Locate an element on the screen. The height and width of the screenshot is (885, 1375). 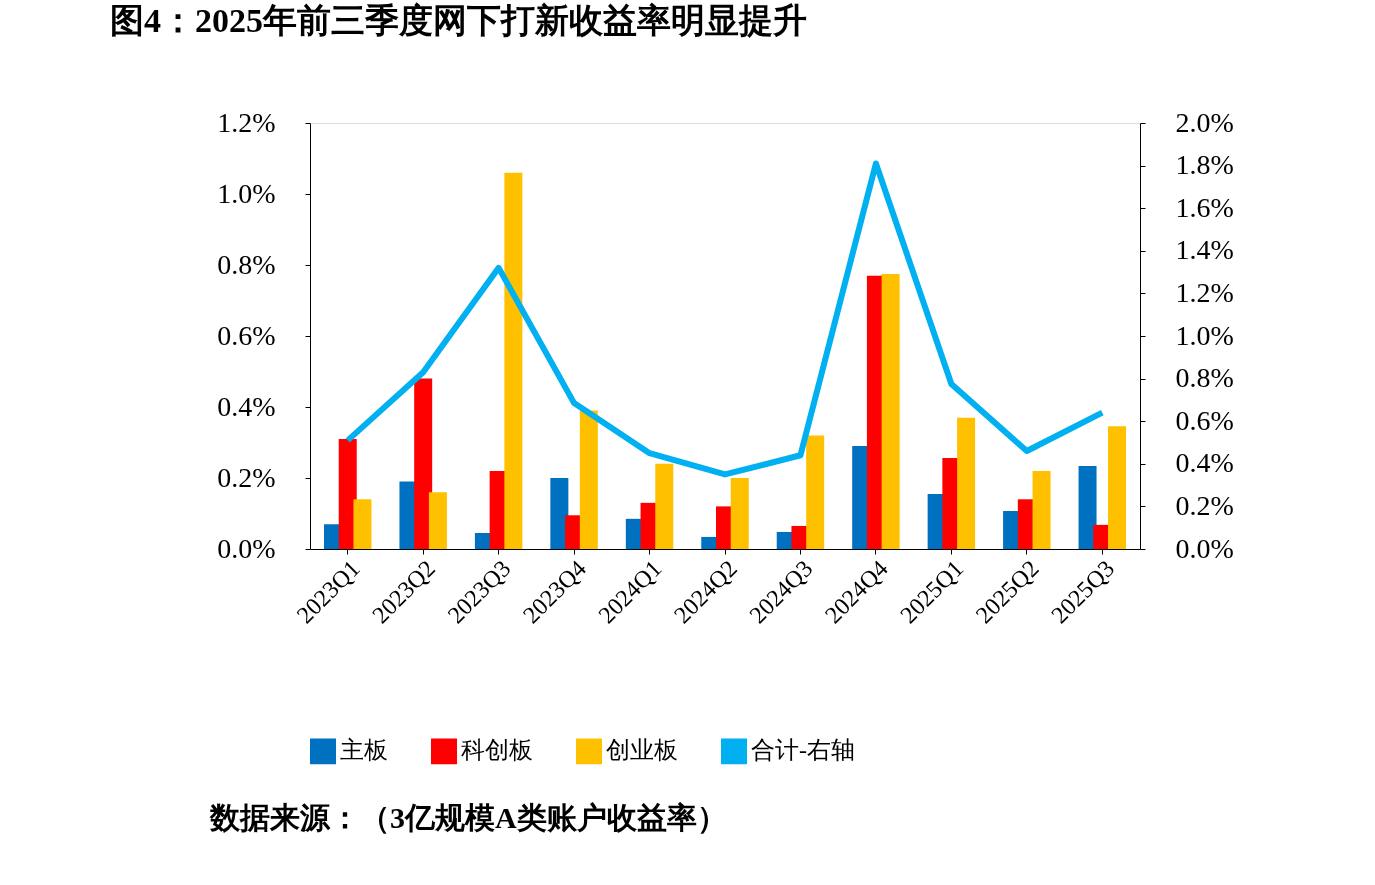
y2-tick-label: 0.8% is located at coordinates (1204, 378).